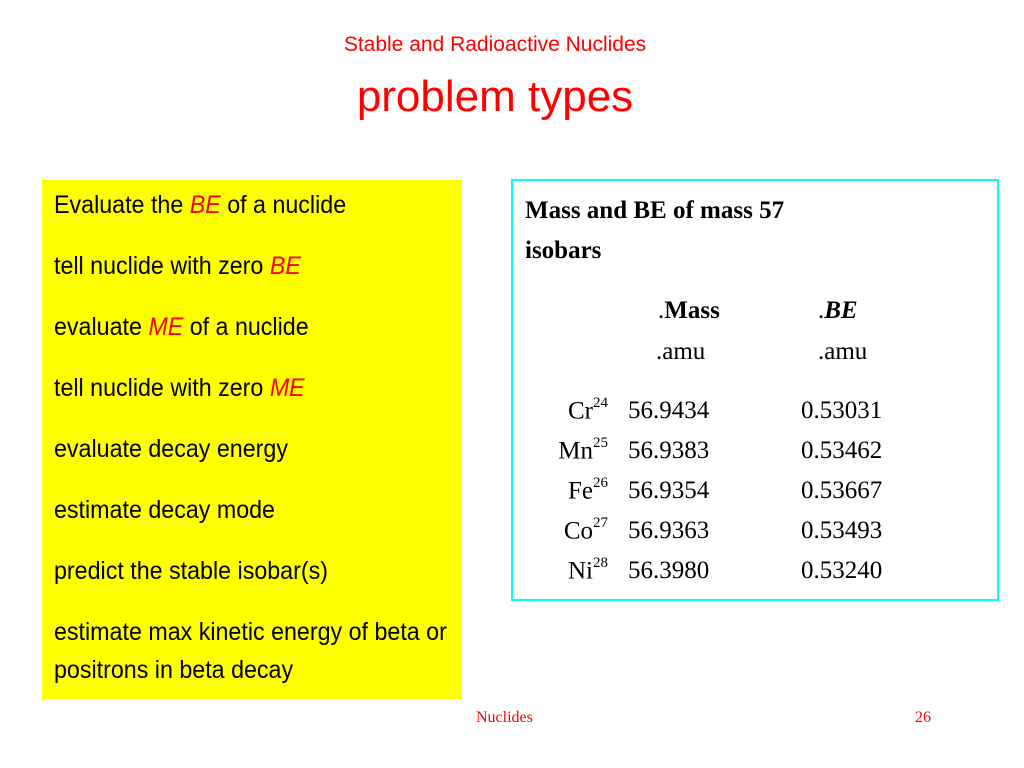 The height and width of the screenshot is (768, 1024). What do you see at coordinates (753, 536) in the screenshot?
I see `table-row: Co27 56.9363 0.53493` at bounding box center [753, 536].